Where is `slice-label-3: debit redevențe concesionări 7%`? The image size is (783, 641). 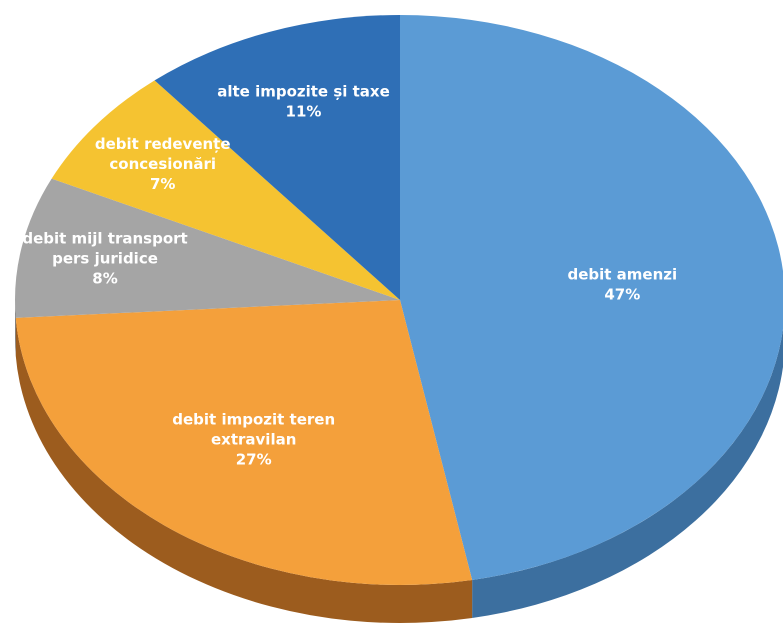 slice-label-3: debit redevențe concesionări 7% is located at coordinates (163, 164).